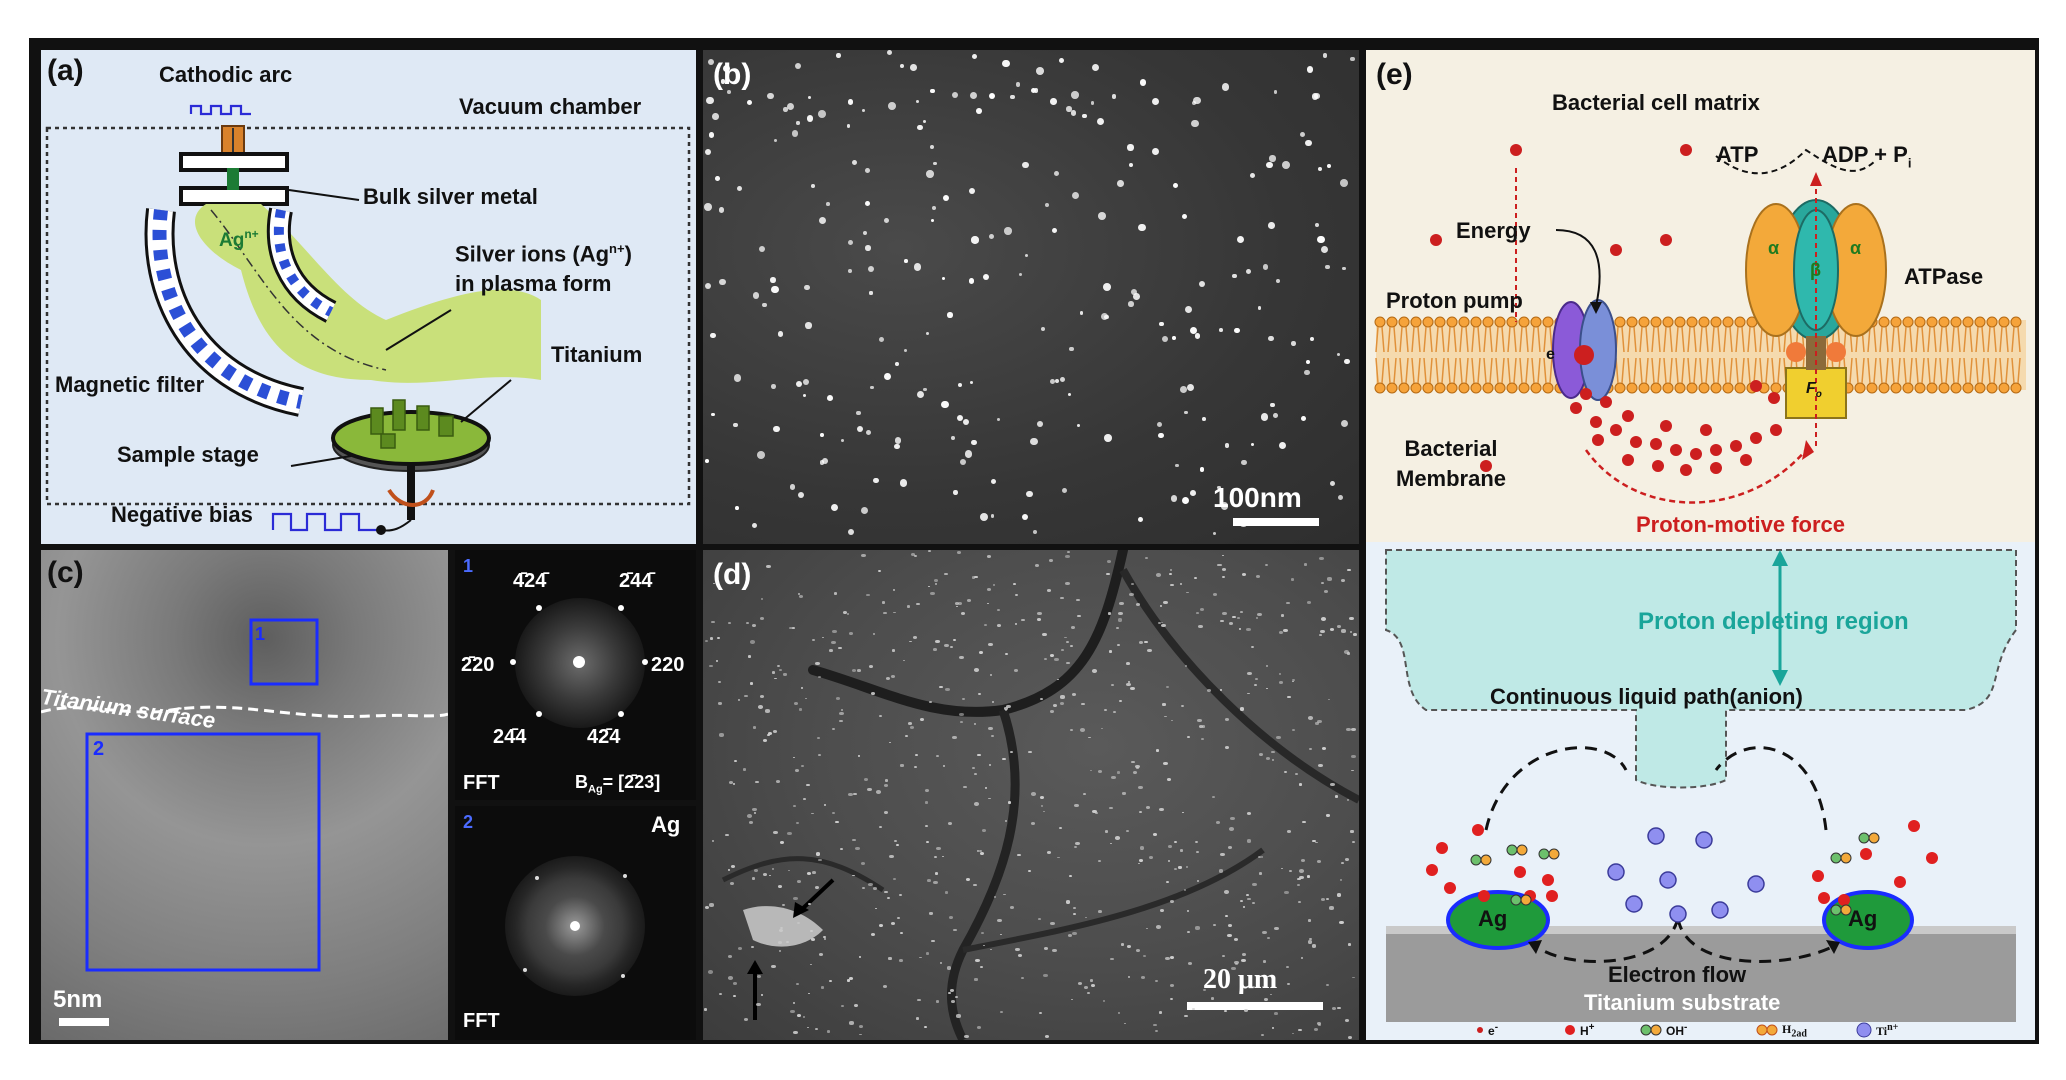  I want to click on hydroxide-ion, so click(1874, 838).